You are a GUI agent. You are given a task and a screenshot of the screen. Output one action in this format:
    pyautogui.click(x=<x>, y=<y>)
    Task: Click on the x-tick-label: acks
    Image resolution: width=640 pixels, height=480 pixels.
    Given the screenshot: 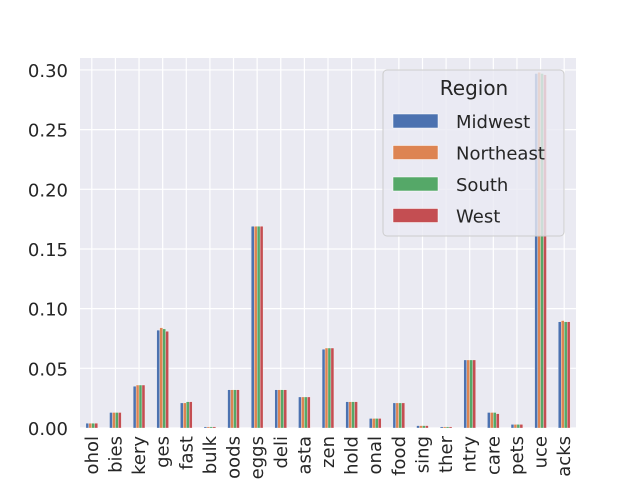 What is the action you would take?
    pyautogui.click(x=564, y=456)
    